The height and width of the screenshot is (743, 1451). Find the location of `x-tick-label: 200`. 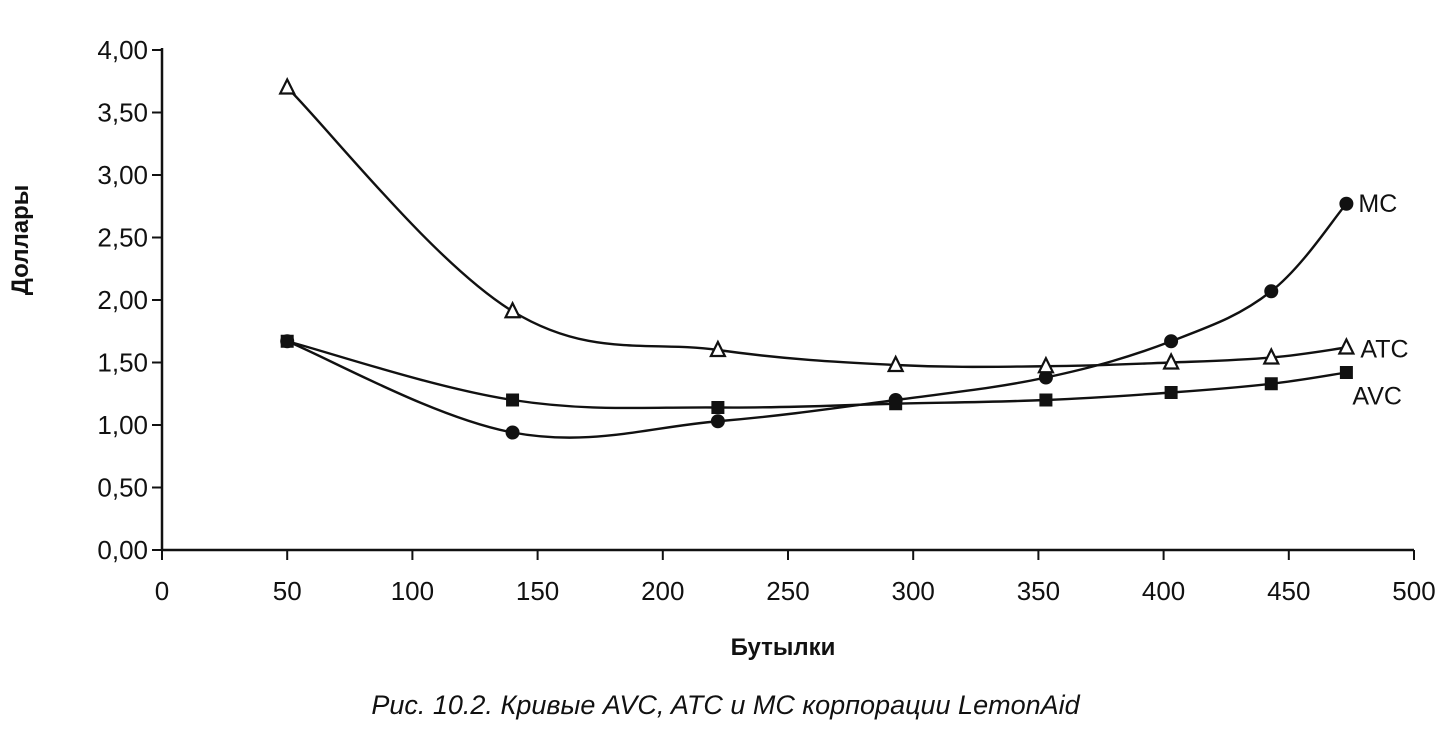

x-tick-label: 200 is located at coordinates (662, 591).